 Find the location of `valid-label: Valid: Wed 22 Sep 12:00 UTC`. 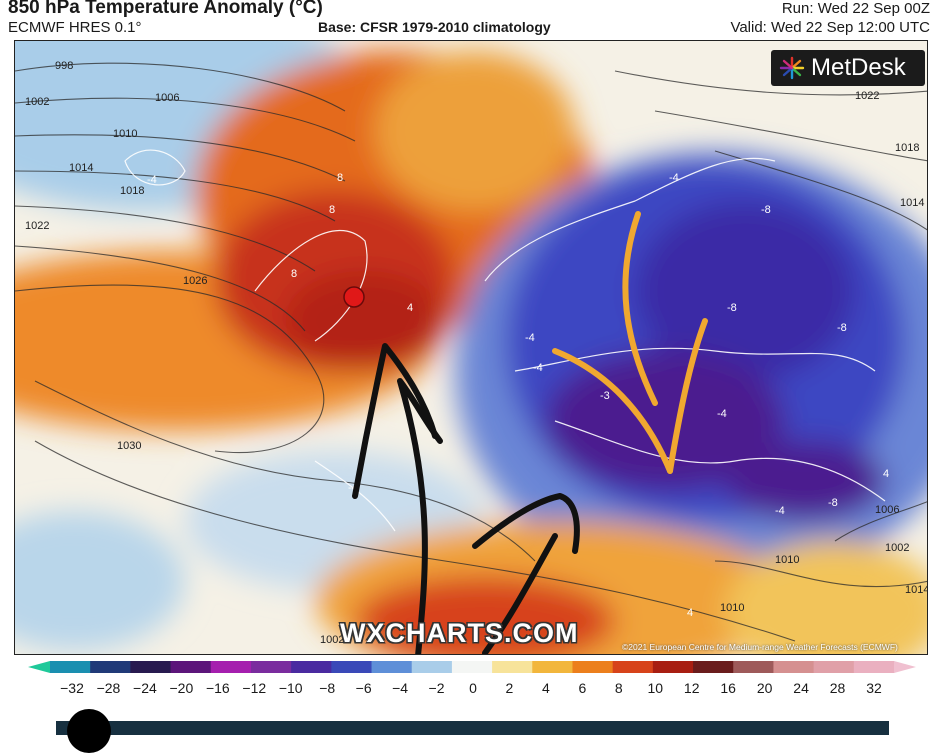

valid-label: Valid: Wed 22 Sep 12:00 UTC is located at coordinates (830, 27).